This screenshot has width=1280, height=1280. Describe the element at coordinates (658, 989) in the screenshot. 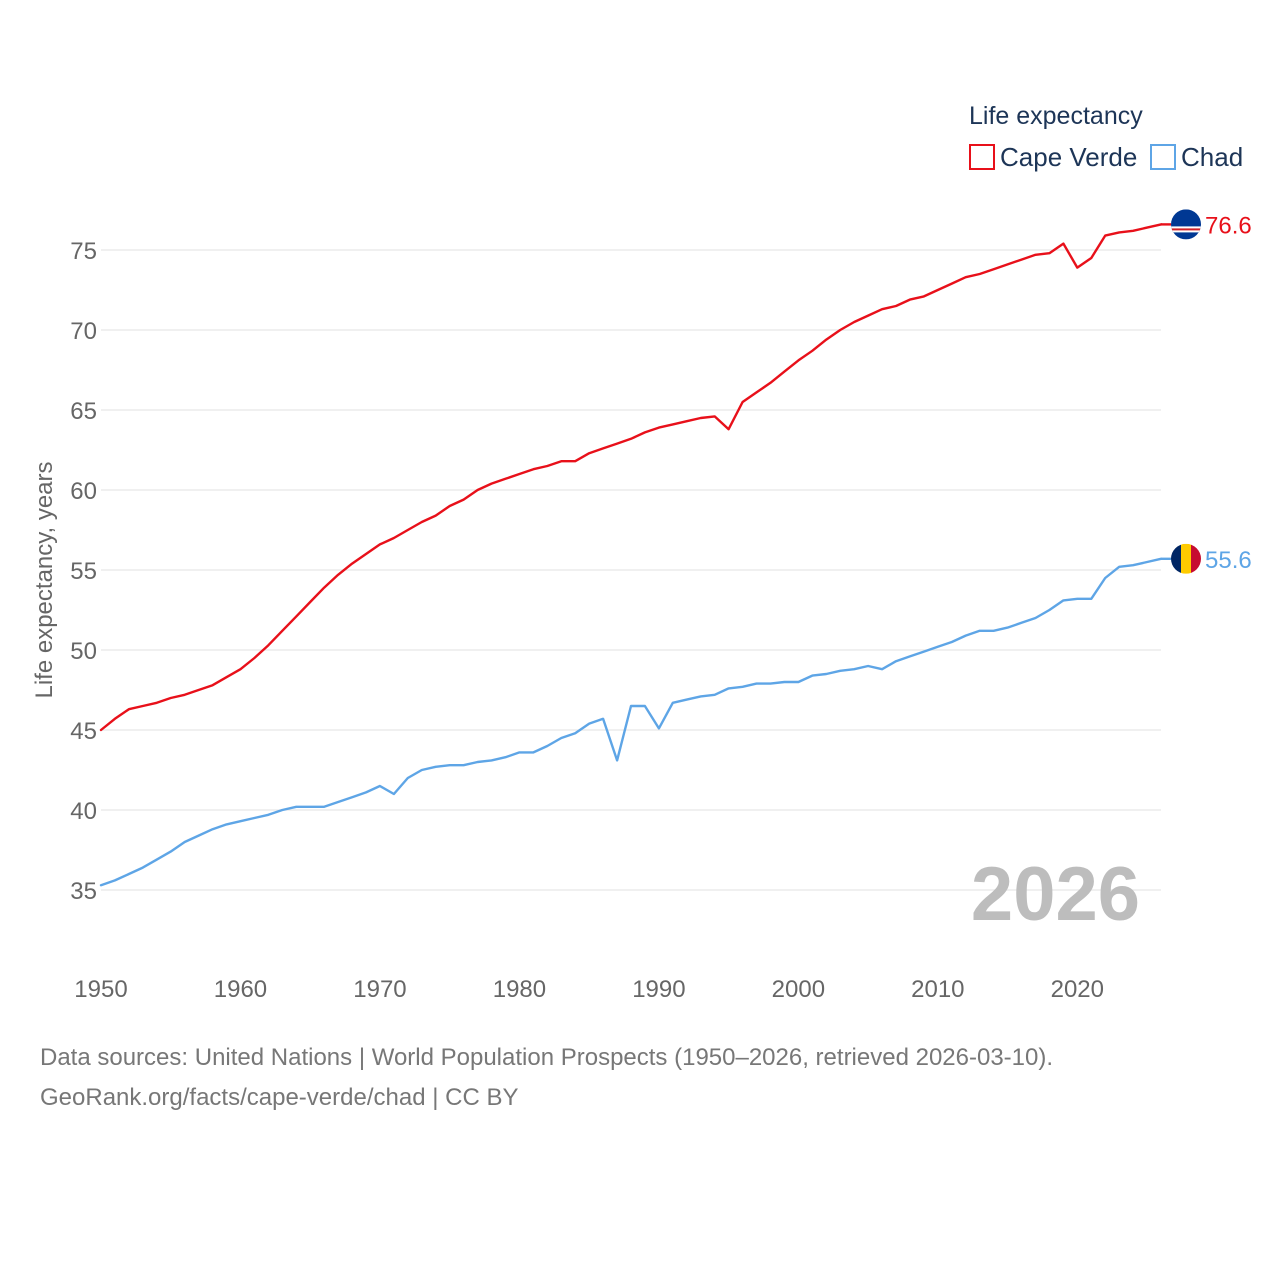

I see `x-tick-label-1990: 1990` at that location.